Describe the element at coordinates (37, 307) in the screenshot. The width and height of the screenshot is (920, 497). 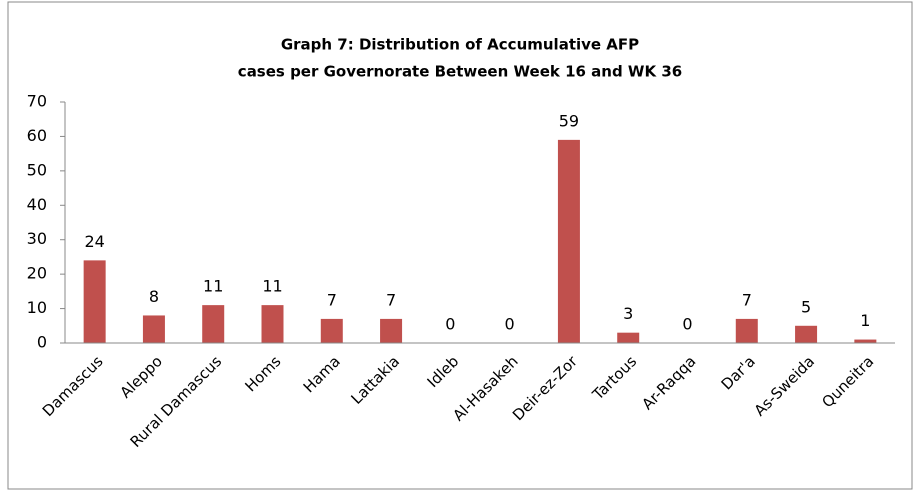
I see `y-tick-label: 10` at that location.